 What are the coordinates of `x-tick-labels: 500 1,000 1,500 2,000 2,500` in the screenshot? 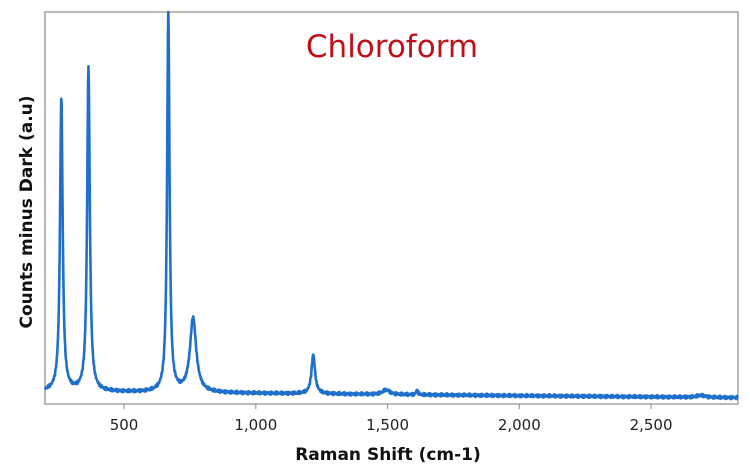 It's located at (391, 425).